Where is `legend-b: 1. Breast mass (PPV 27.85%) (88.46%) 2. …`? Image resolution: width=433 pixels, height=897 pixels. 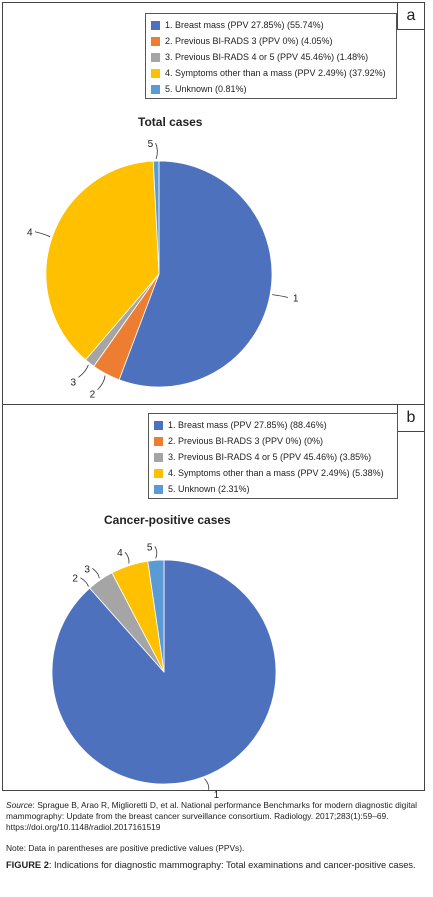 legend-b: 1. Breast mass (PPV 27.85%) (88.46%) 2. … is located at coordinates (273, 456).